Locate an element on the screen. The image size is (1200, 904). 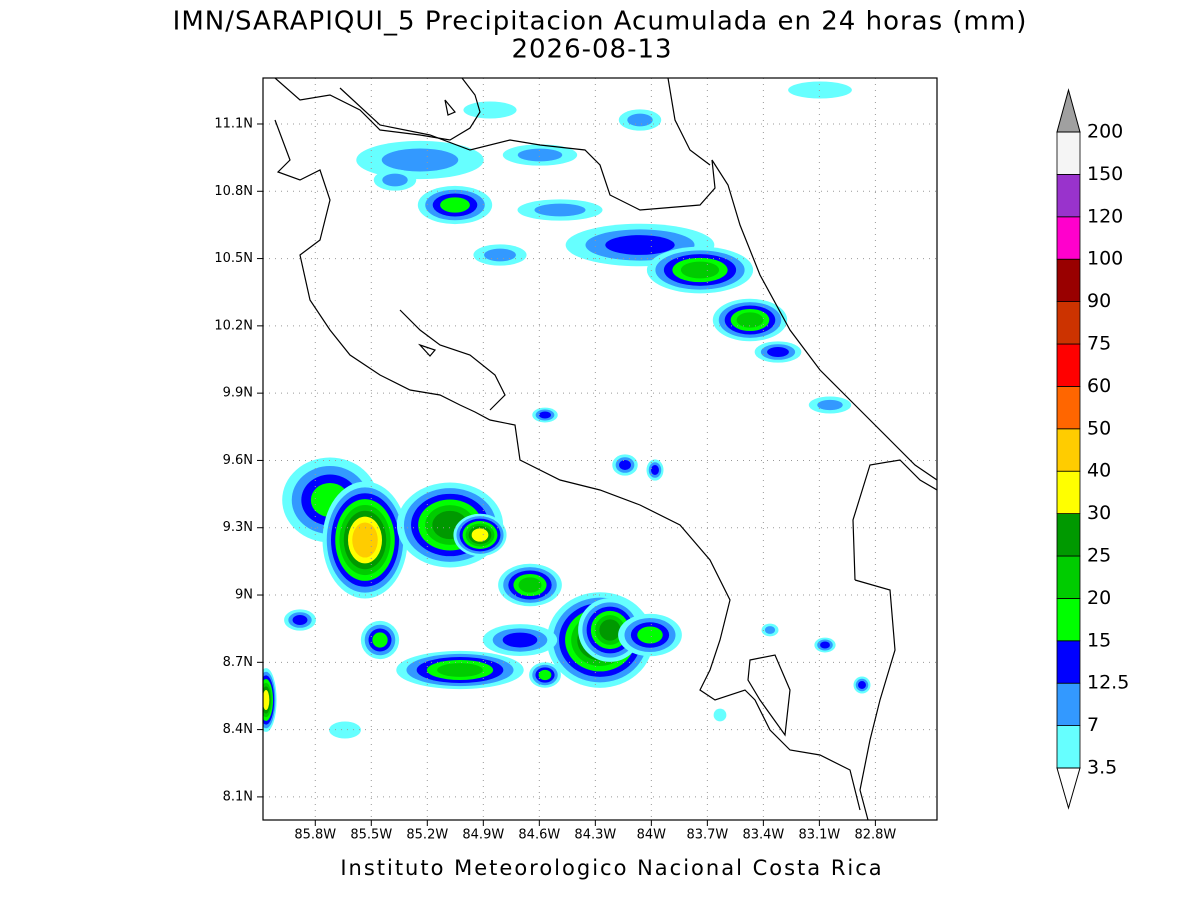
colorbar-label: 3.5 is located at coordinates (1102, 768).